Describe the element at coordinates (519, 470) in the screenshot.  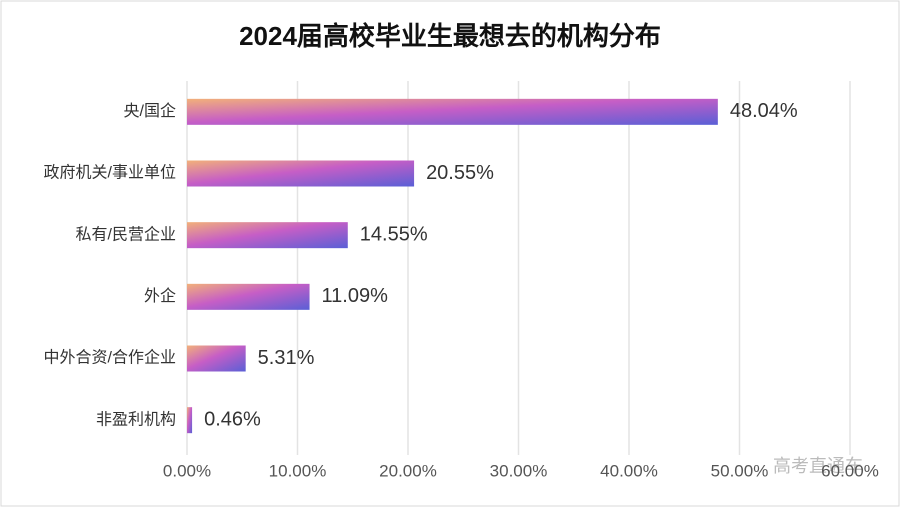
I see `x-tick-label: 30.00%` at that location.